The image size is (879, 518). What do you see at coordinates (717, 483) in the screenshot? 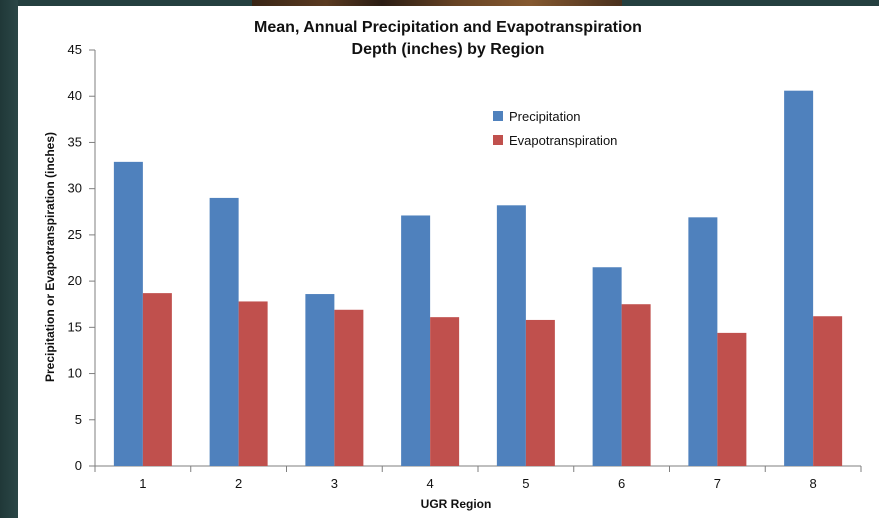
I see `x-tick-label: 7` at bounding box center [717, 483].